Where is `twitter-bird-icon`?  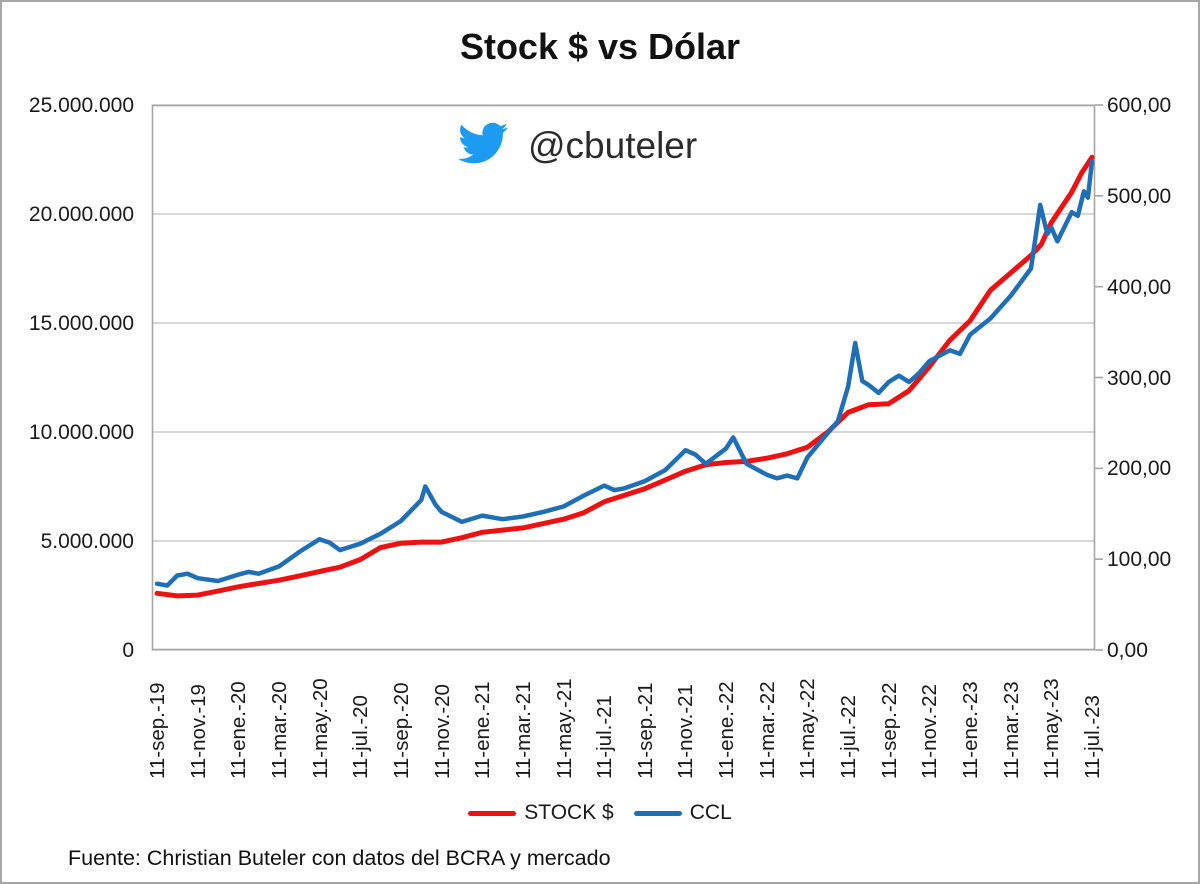
twitter-bird-icon is located at coordinates (483, 145).